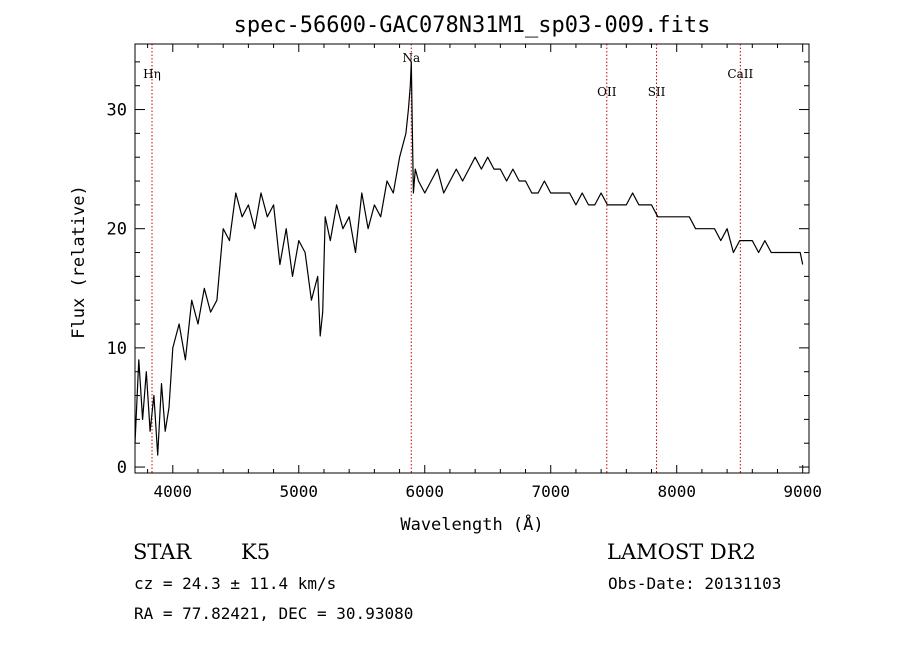 Image resolution: width=900 pixels, height=649 pixels. I want to click on y-tick-label: 30, so click(117, 111).